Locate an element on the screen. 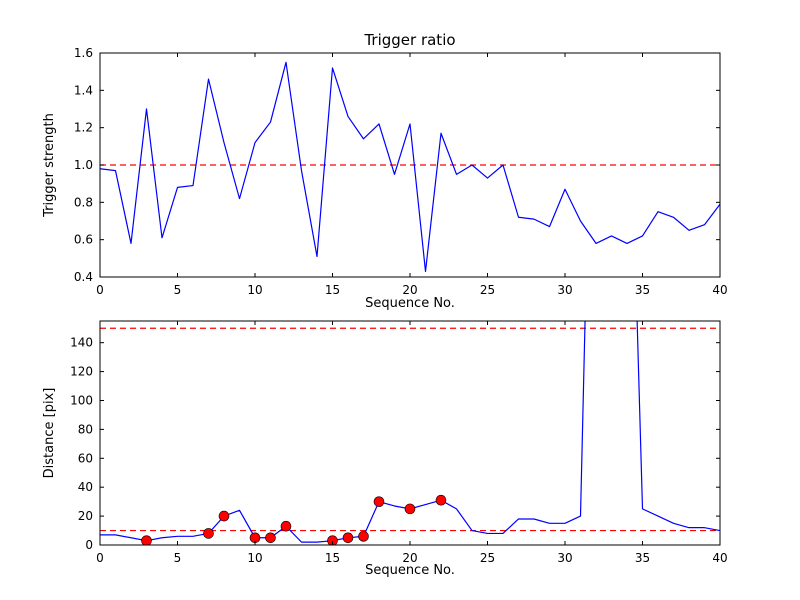 Image resolution: width=800 pixels, height=600 pixels. svg-text: 100 is located at coordinates (81, 400).